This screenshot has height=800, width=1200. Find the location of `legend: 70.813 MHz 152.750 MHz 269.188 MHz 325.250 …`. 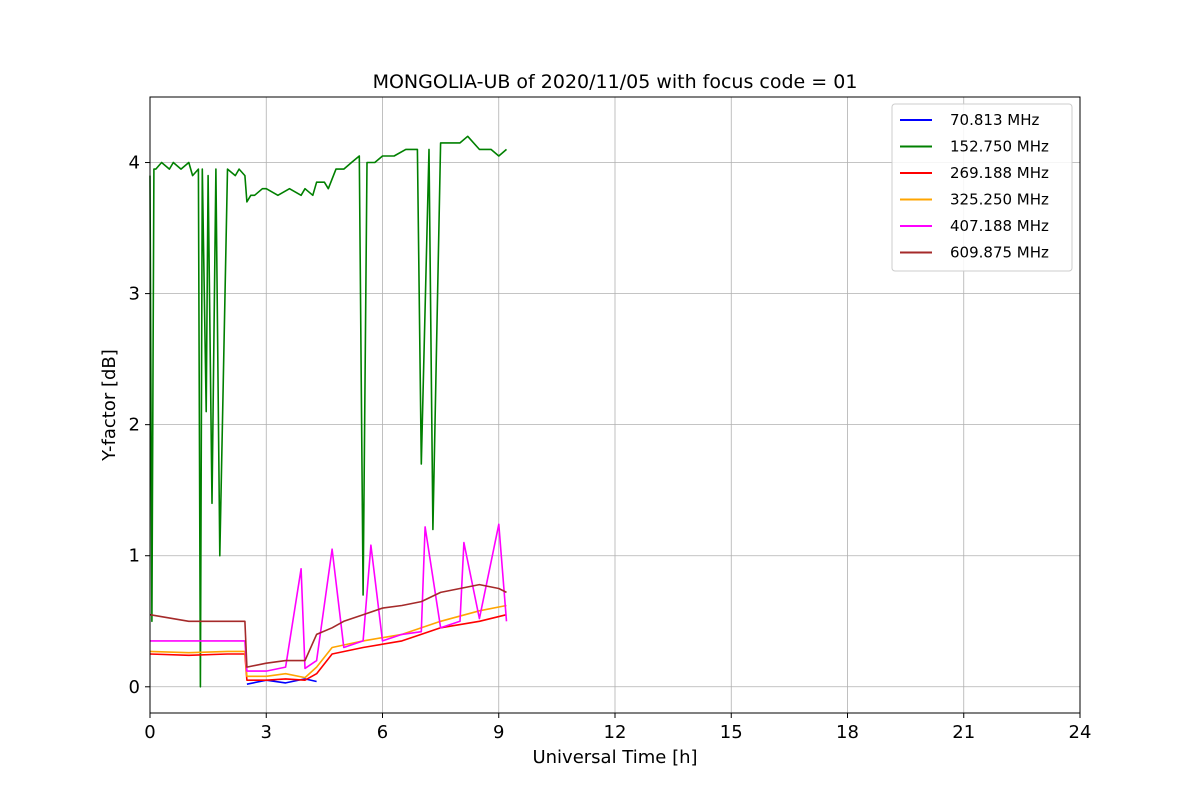

legend: 70.813 MHz 152.750 MHz 269.188 MHz 325.250 … is located at coordinates (982, 187).